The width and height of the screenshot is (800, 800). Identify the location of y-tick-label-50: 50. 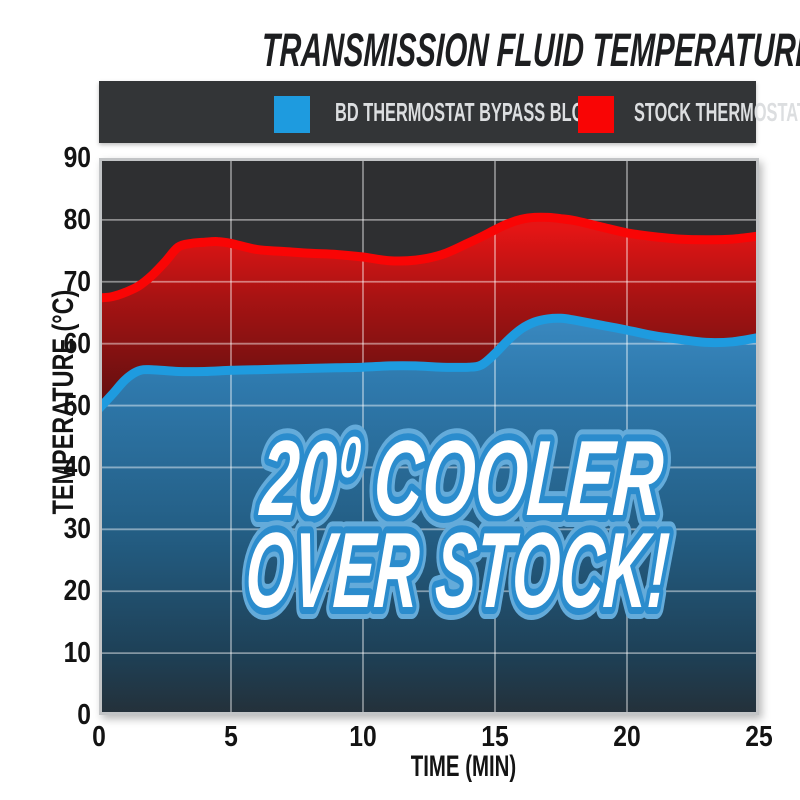
(77, 405).